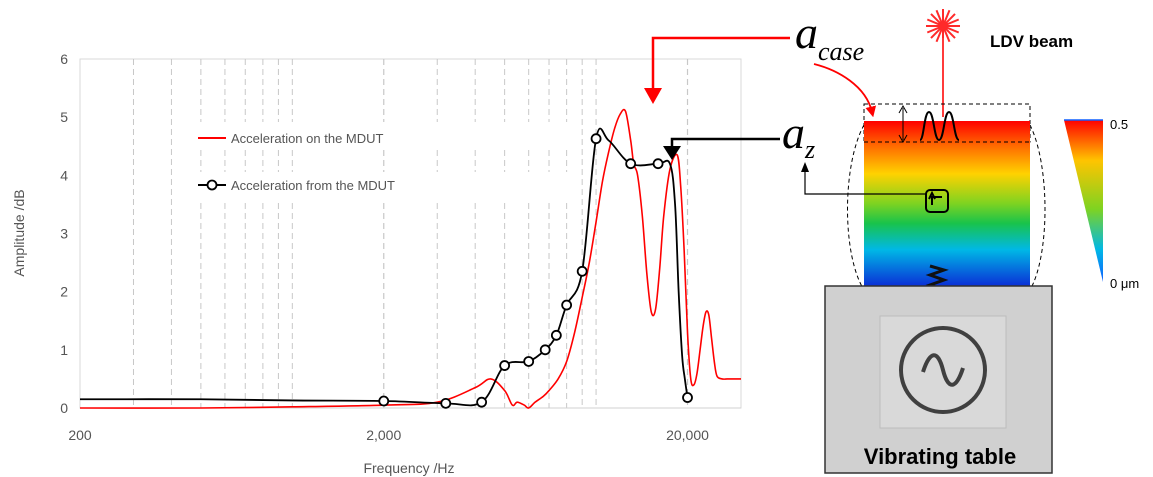 This screenshot has width=1153, height=477. What do you see at coordinates (653, 96) in the screenshot?
I see `a-case-arrowhead` at bounding box center [653, 96].